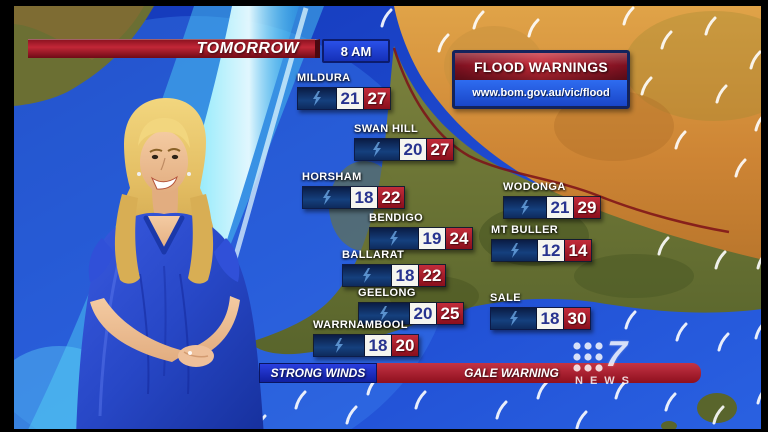 The image size is (768, 432). I want to click on max-temp: 29, so click(586, 207).